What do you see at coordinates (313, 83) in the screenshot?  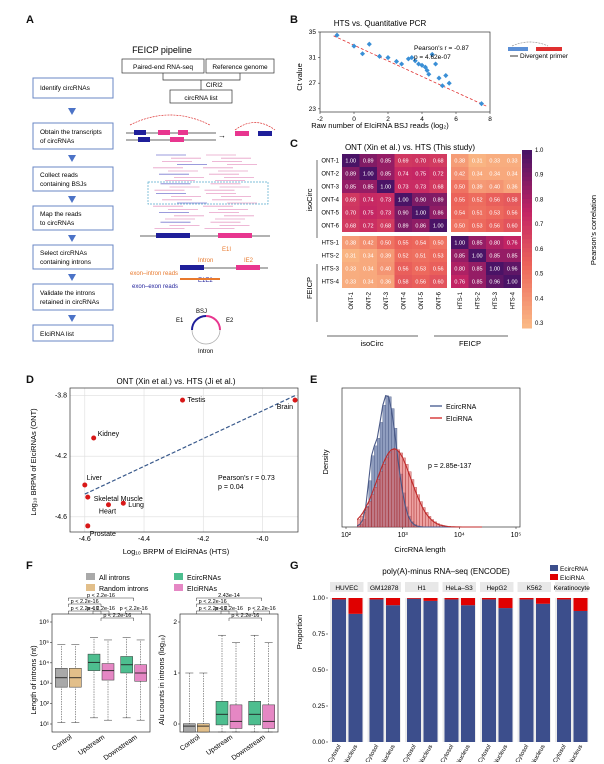 I see `y-tick-label: 27` at bounding box center [313, 83].